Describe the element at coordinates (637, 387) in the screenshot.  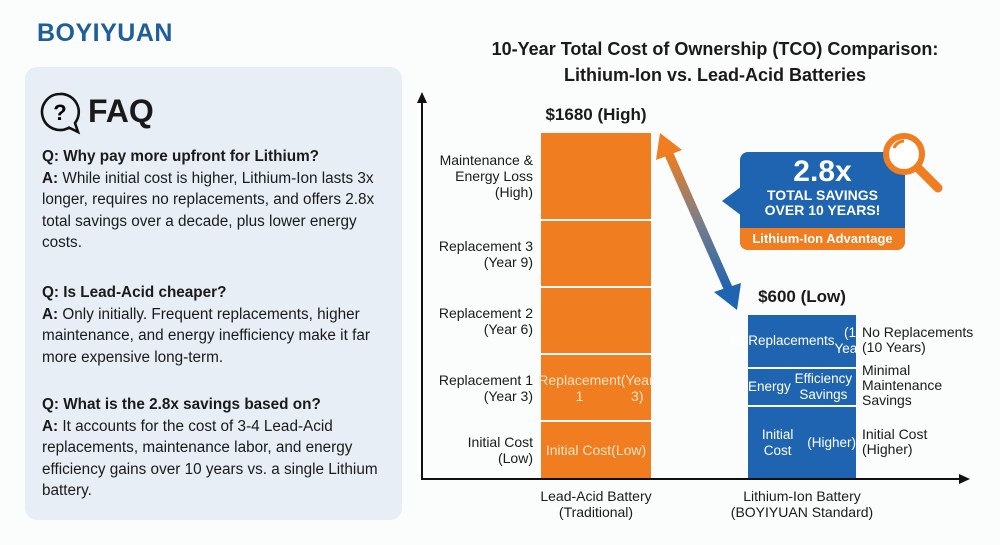
I see `segment-label: (Year 3)` at that location.